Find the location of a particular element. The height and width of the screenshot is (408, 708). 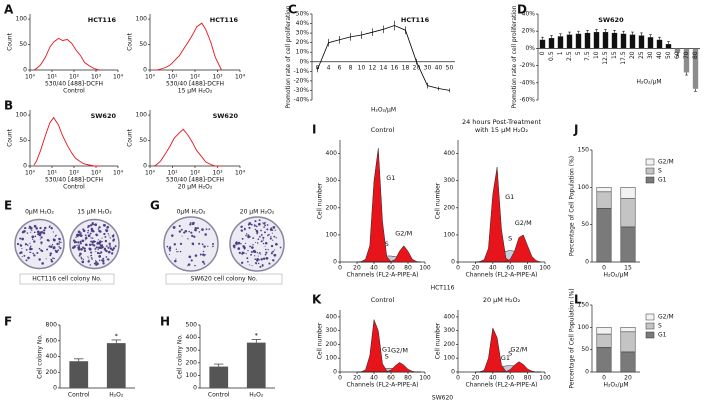

area is located at coordinates (389, 254).